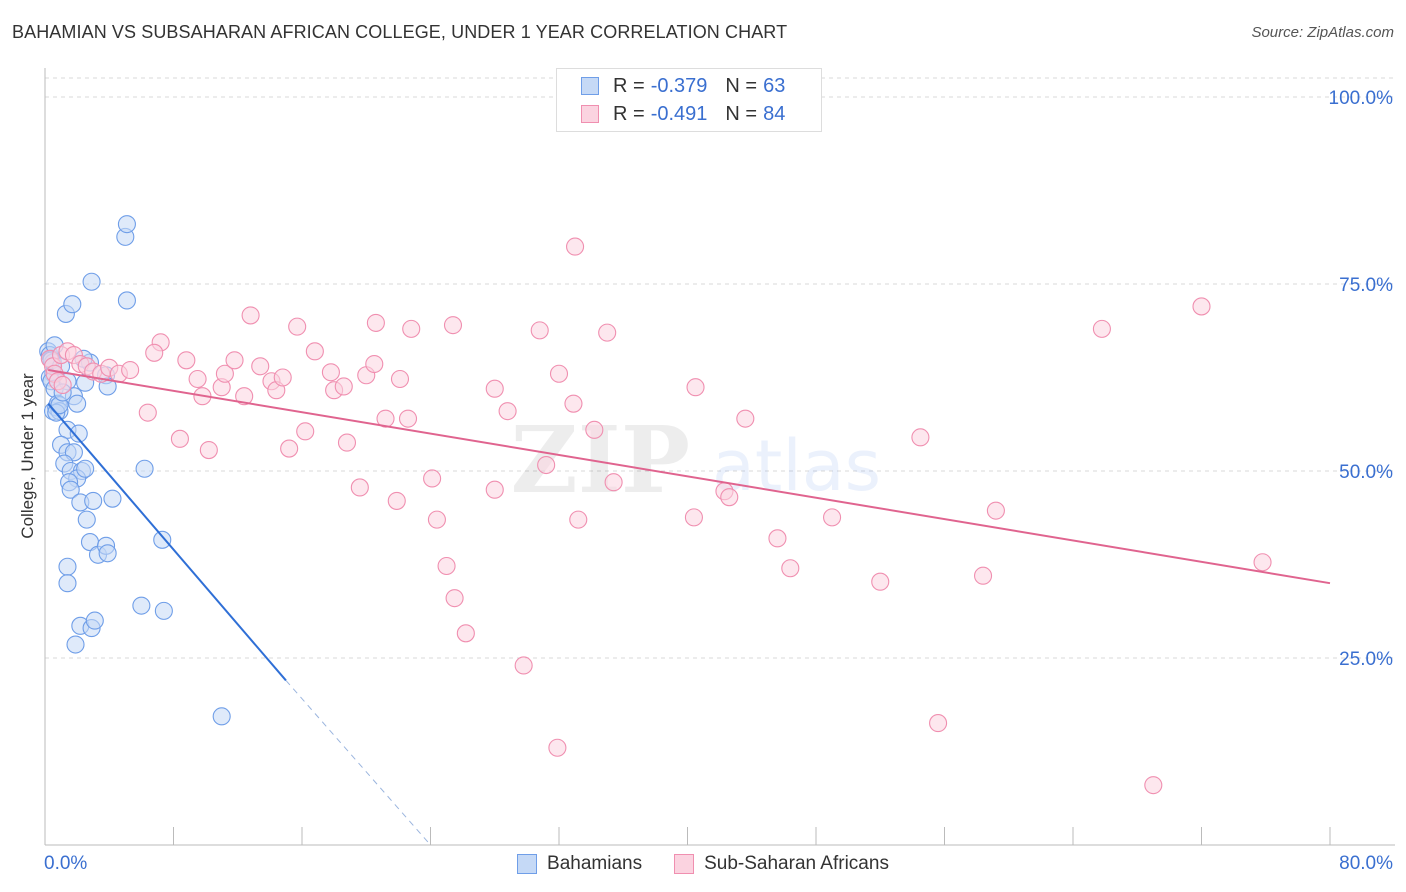  What do you see at coordinates (358, 763) in the screenshot?
I see `bahamian-trend-extension` at bounding box center [358, 763].